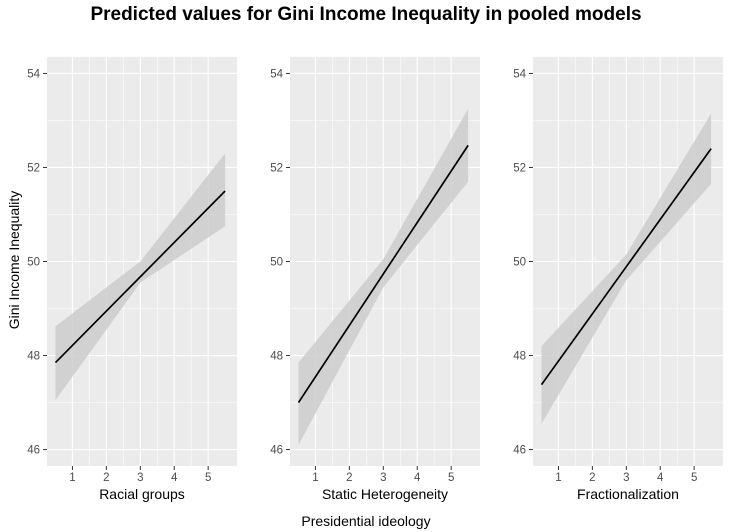  I want to click on x-axis-label: Static Heterogeneity, so click(385, 494).